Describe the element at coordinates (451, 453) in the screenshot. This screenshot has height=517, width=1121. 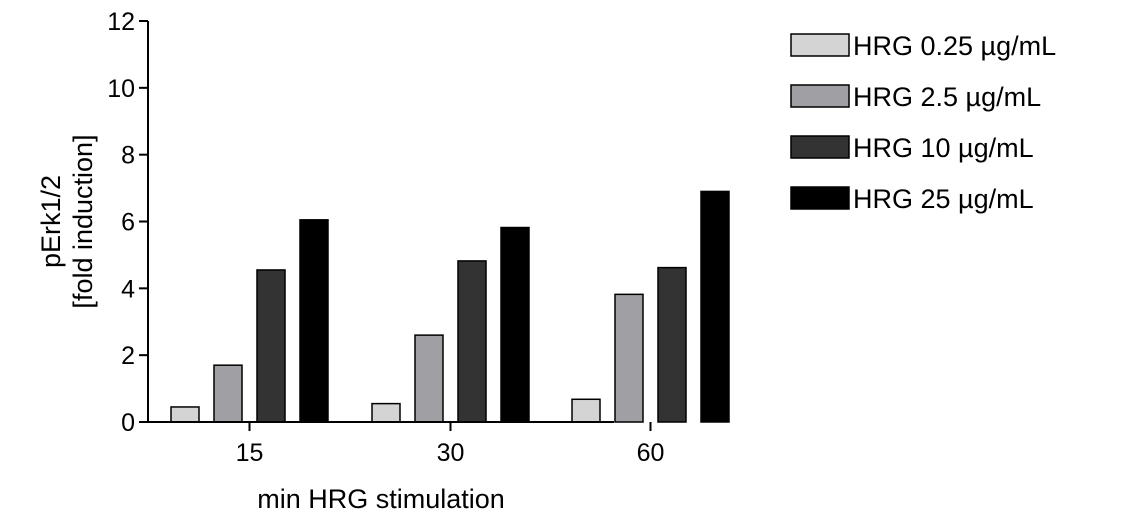
I see `x-tick-label: 30` at that location.